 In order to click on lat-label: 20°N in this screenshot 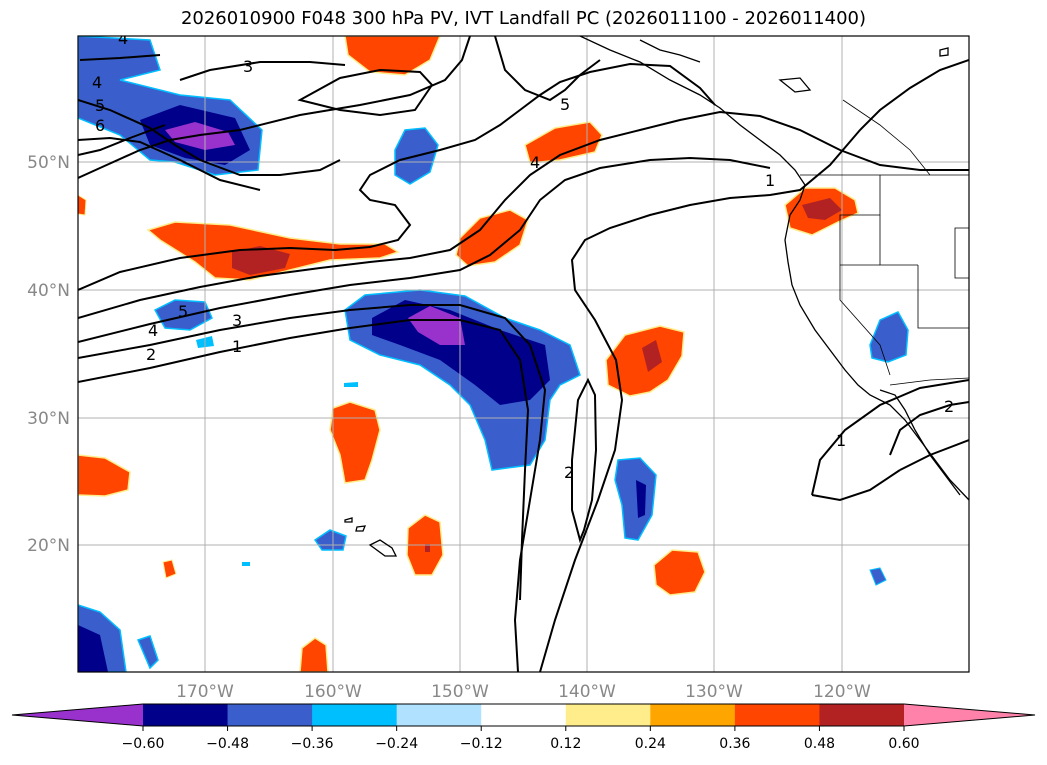, I will do `click(48, 546)`.